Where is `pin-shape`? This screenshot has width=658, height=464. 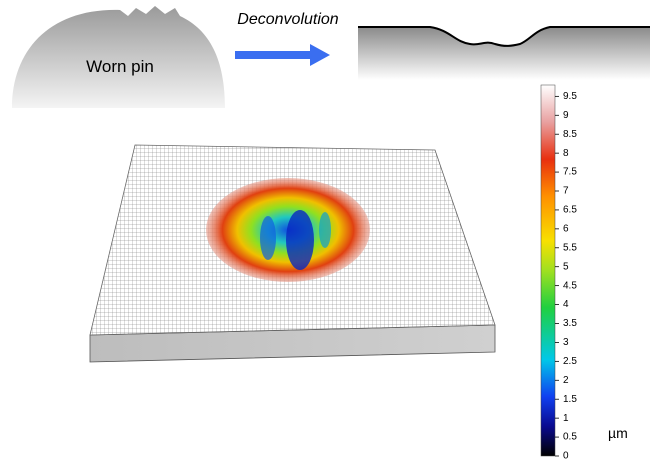
pin-shape is located at coordinates (118, 57).